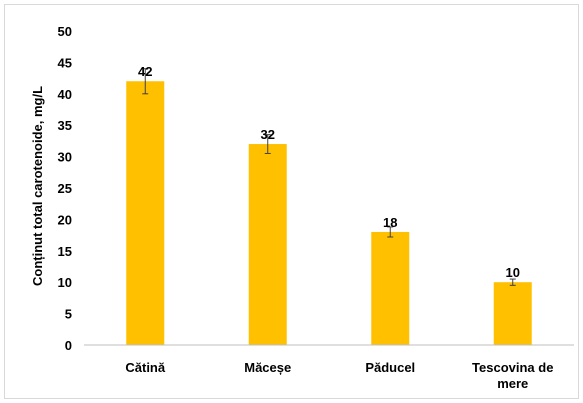 Image resolution: width=583 pixels, height=403 pixels. What do you see at coordinates (390, 367) in the screenshot?
I see `x-category-label: Păducel` at bounding box center [390, 367].